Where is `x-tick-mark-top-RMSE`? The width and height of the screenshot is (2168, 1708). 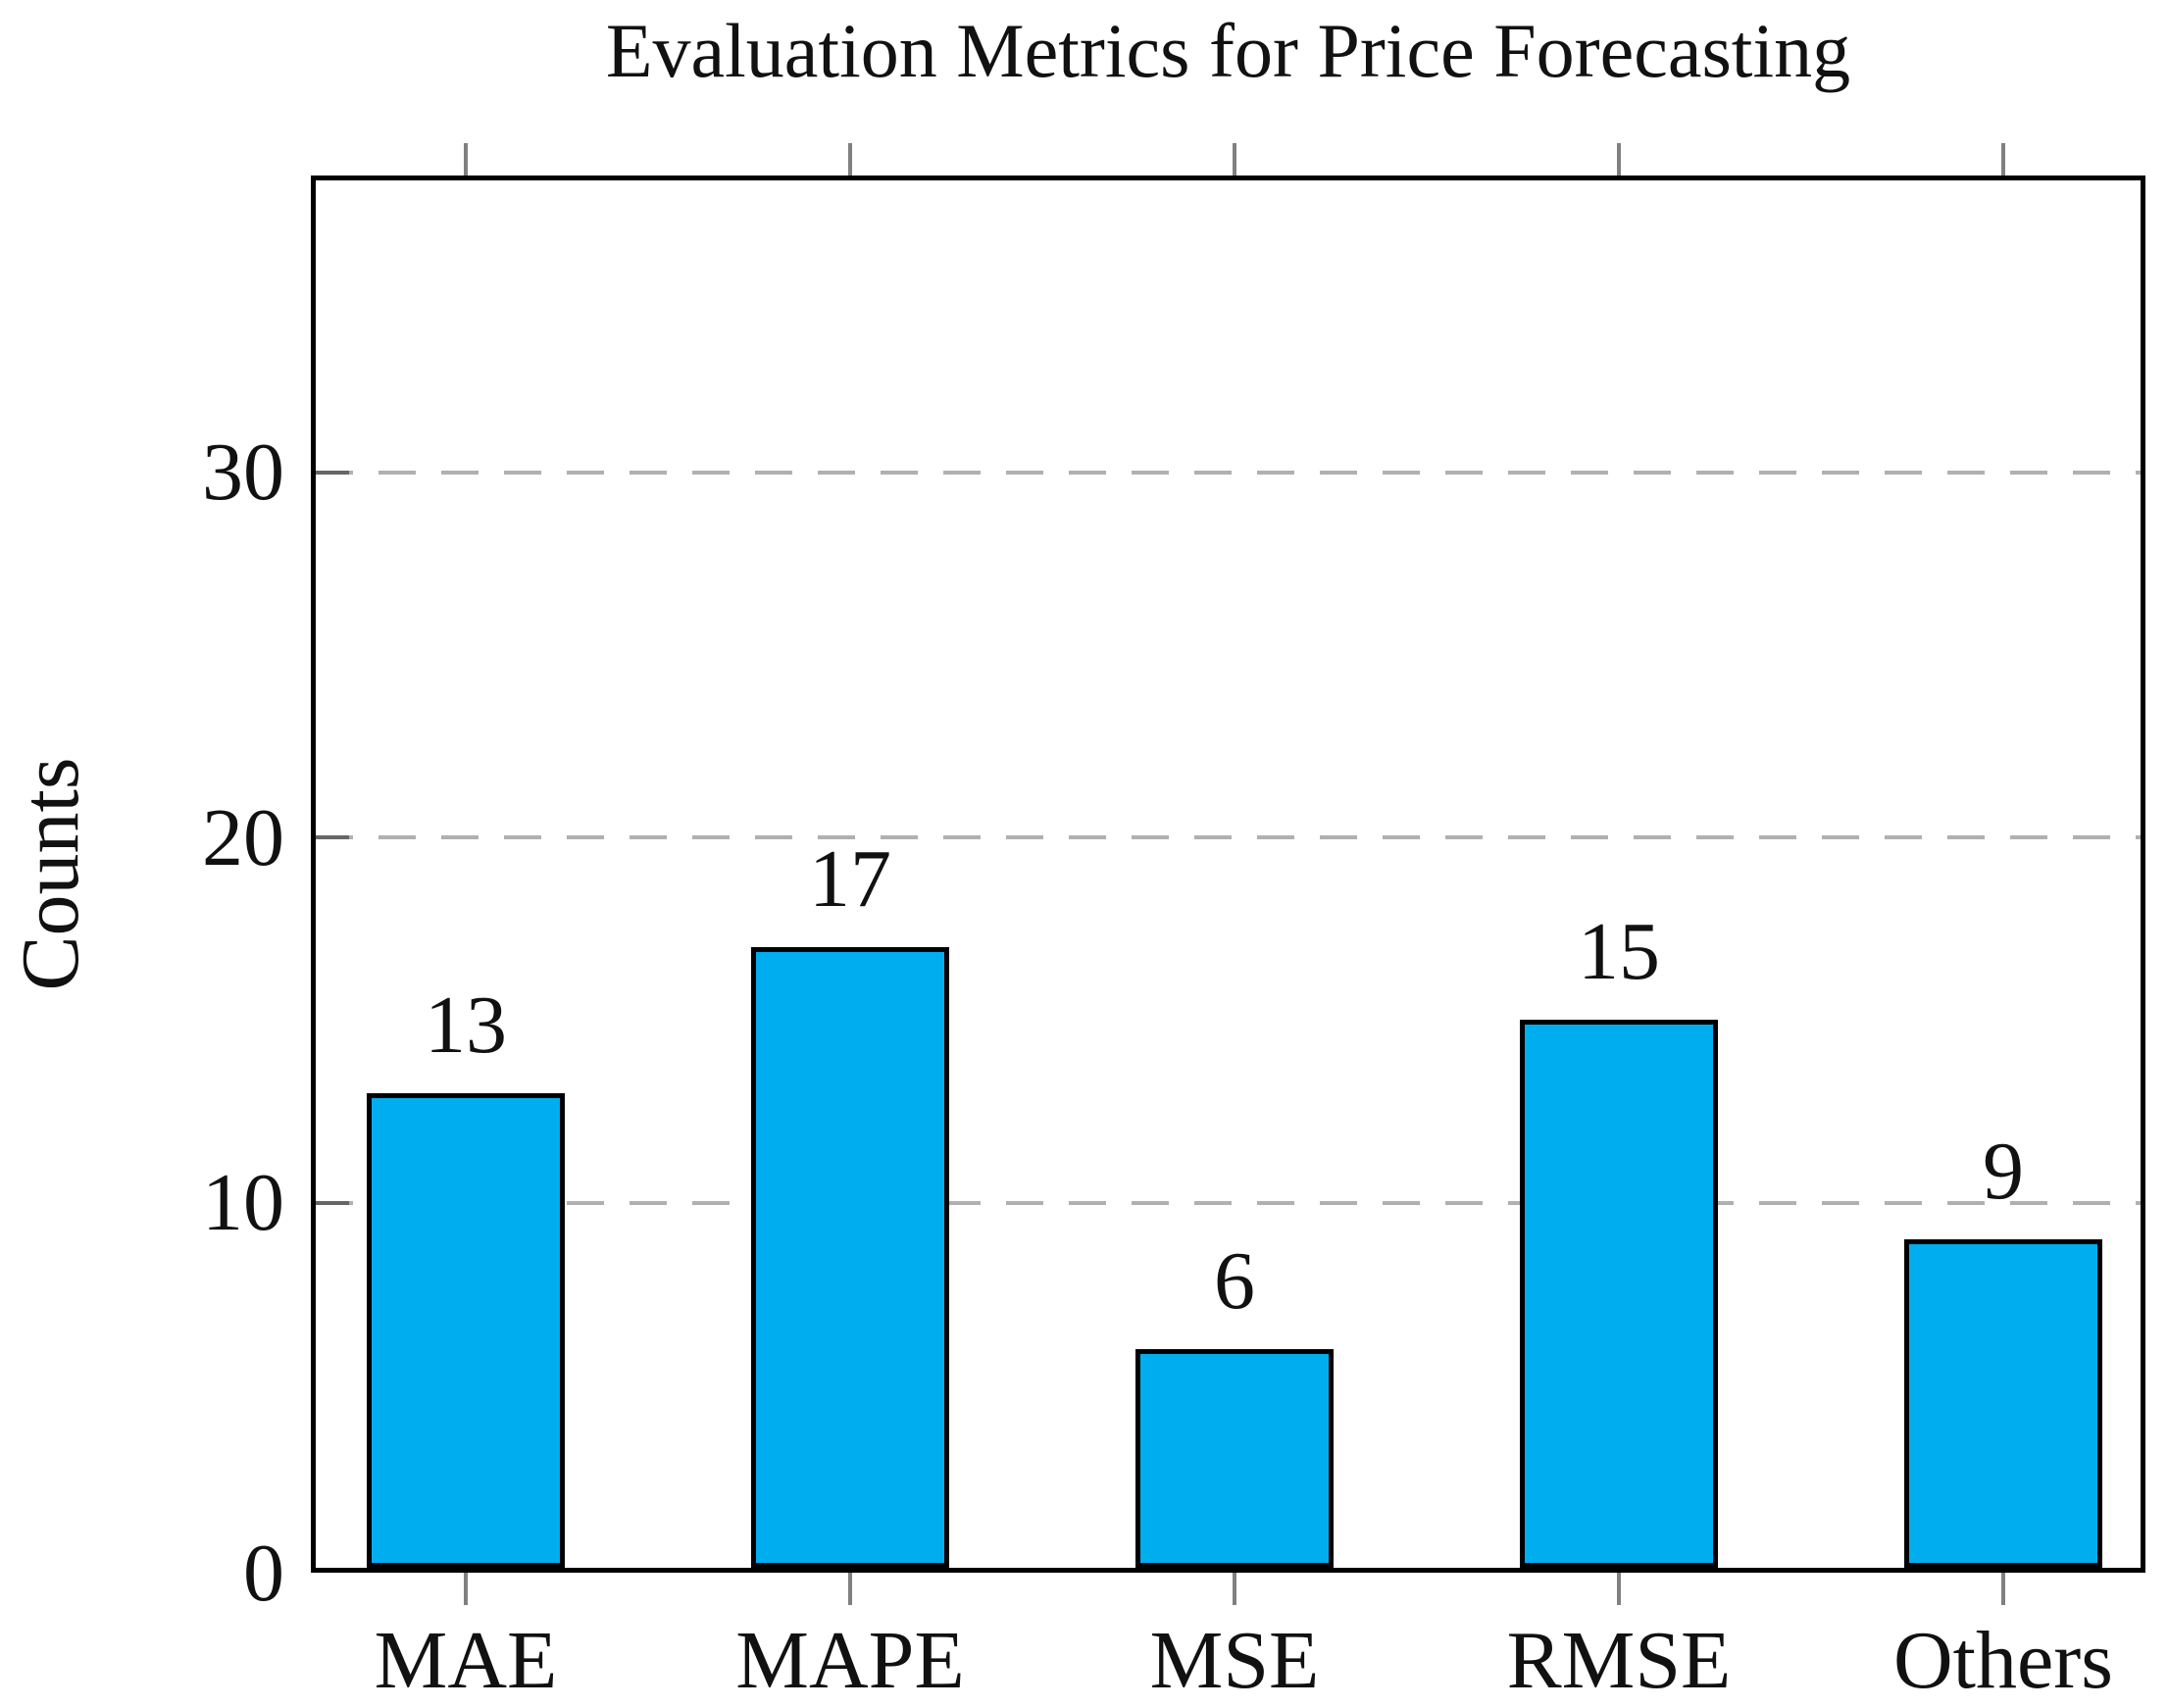
x-tick-mark-top-RMSE is located at coordinates (1619, 159).